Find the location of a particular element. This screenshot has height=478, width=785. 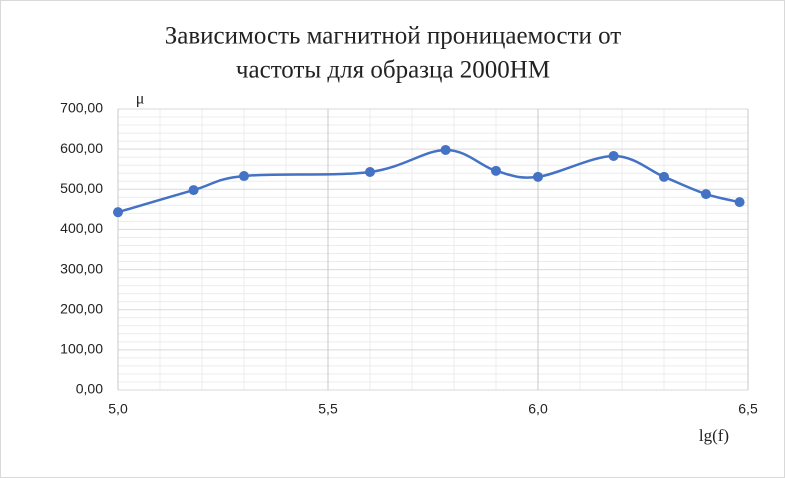

y-tick-label: 500,00 is located at coordinates (81, 188).